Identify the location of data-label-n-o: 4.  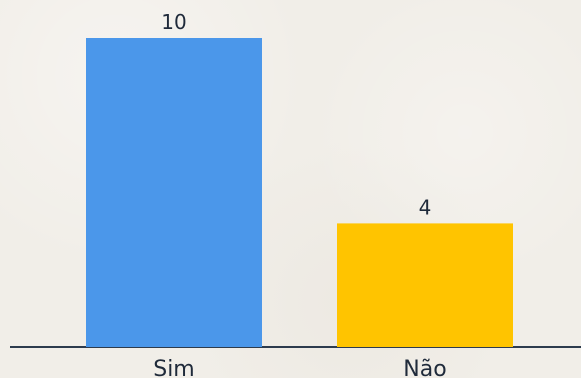
(425, 207).